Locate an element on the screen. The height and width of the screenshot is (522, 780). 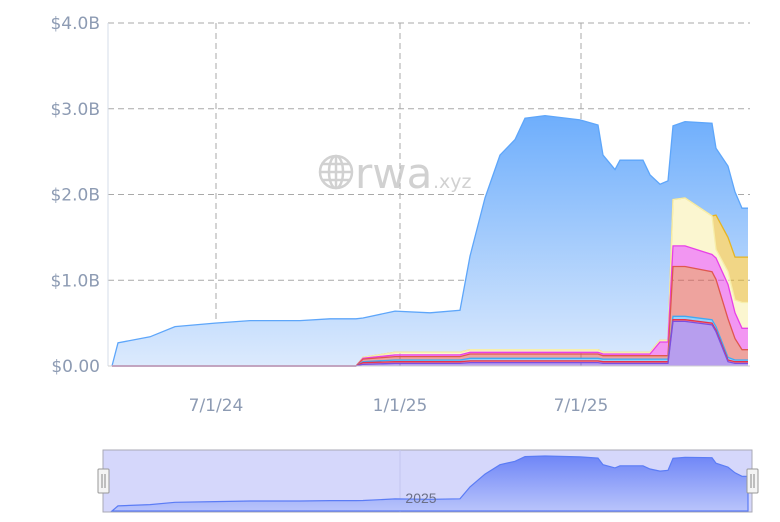
y-tick-label: $2.0B is located at coordinates (75, 196).